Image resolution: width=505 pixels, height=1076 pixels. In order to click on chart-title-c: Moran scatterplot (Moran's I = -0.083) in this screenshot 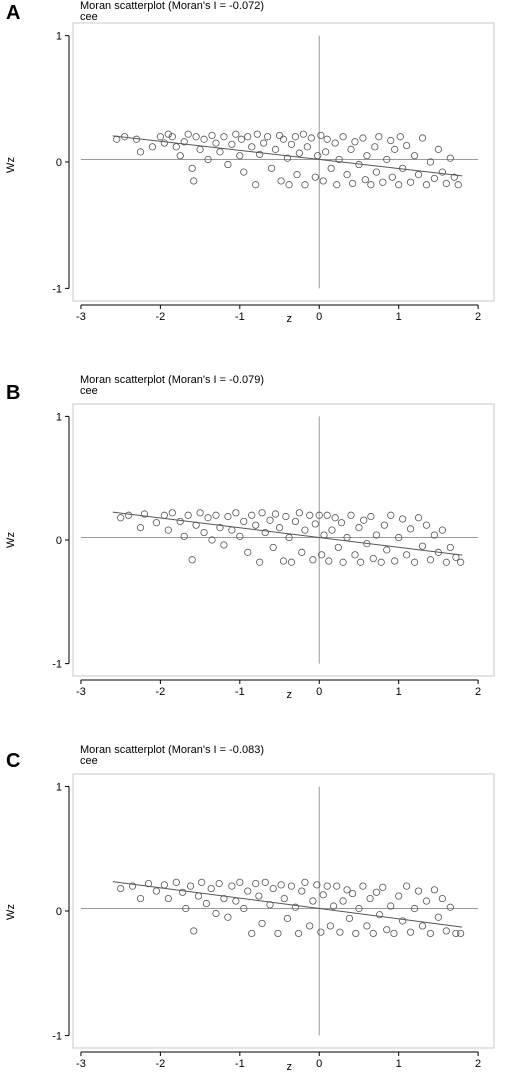, I will do `click(172, 750)`.